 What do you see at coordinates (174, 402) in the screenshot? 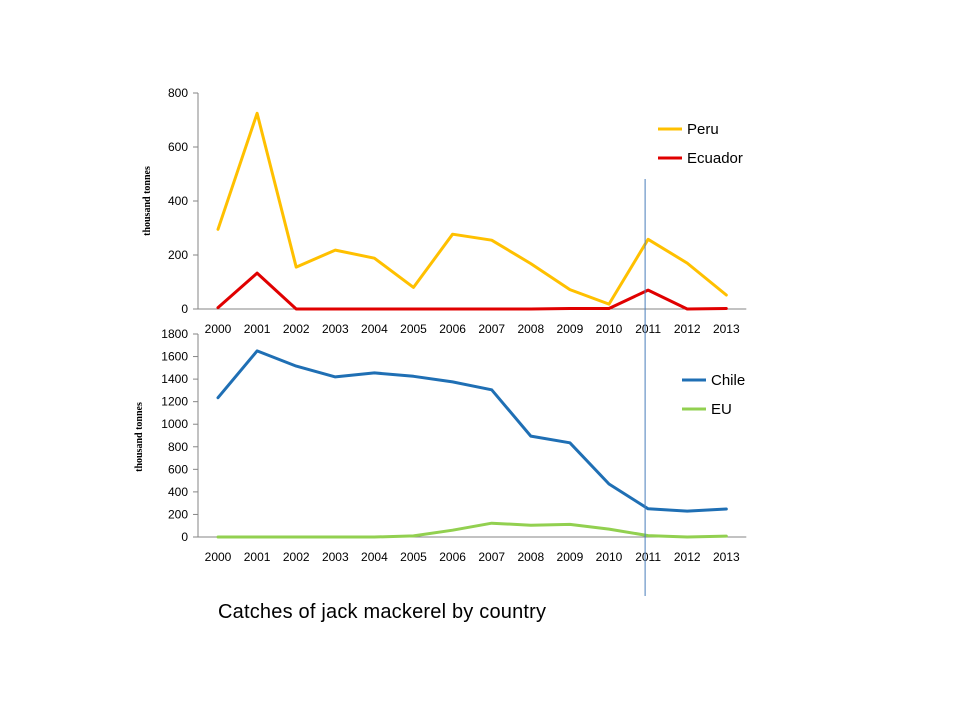
I see `y-tick-label: 1200` at bounding box center [174, 402].